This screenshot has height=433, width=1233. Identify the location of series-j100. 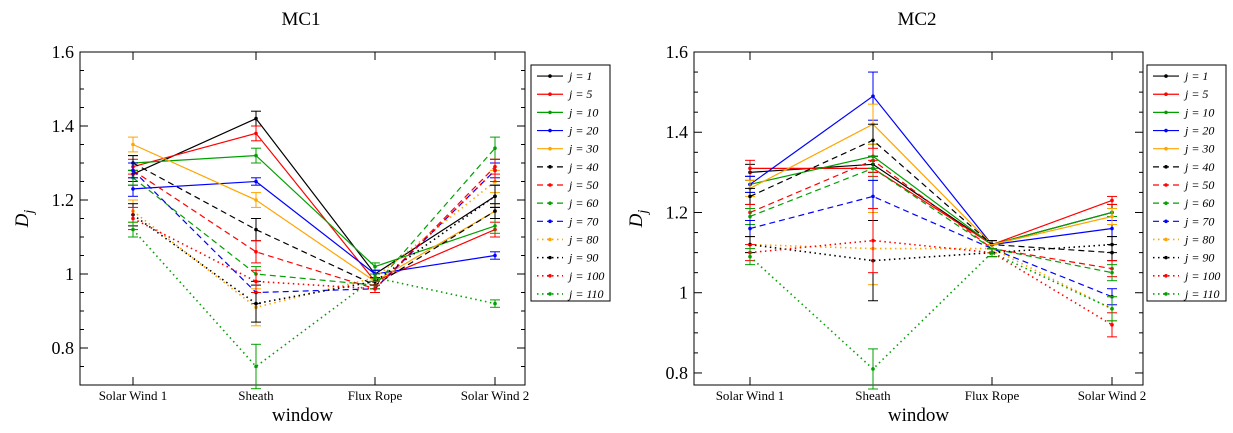
(931, 272).